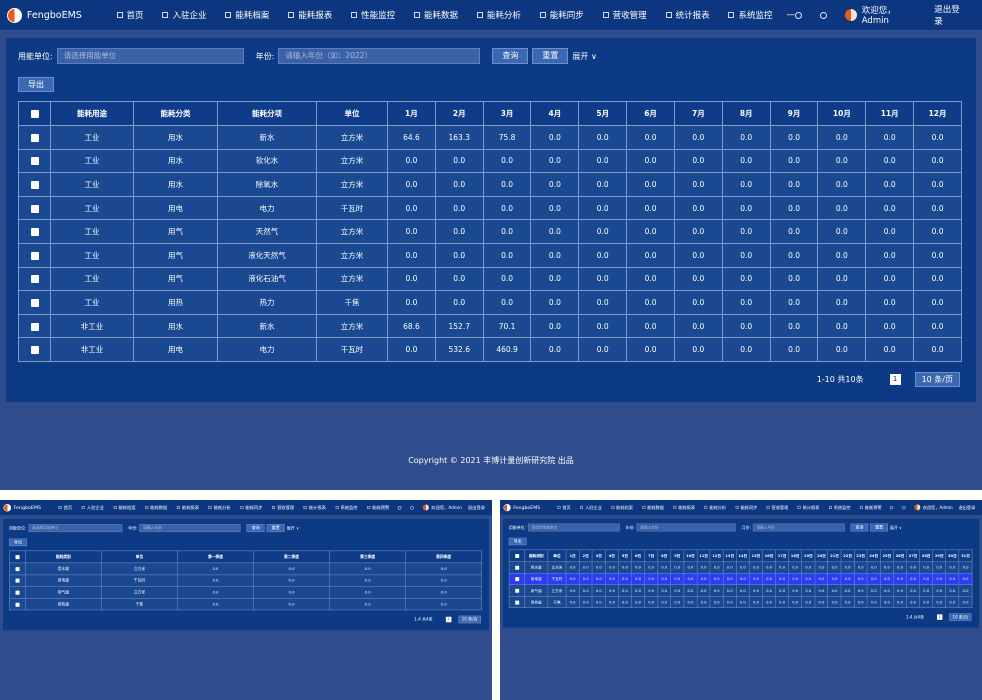  I want to click on logo, so click(7, 507).